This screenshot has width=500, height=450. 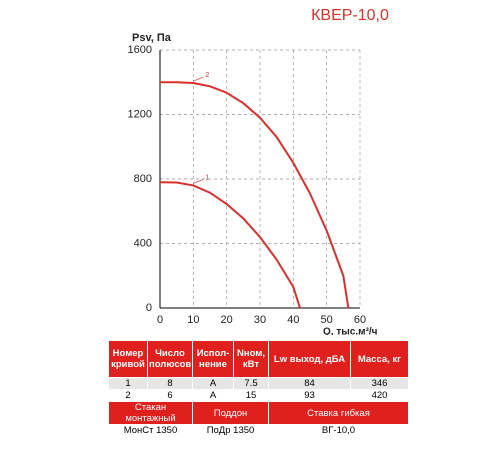 What do you see at coordinates (230, 245) in the screenshot?
I see `curve` at bounding box center [230, 245].